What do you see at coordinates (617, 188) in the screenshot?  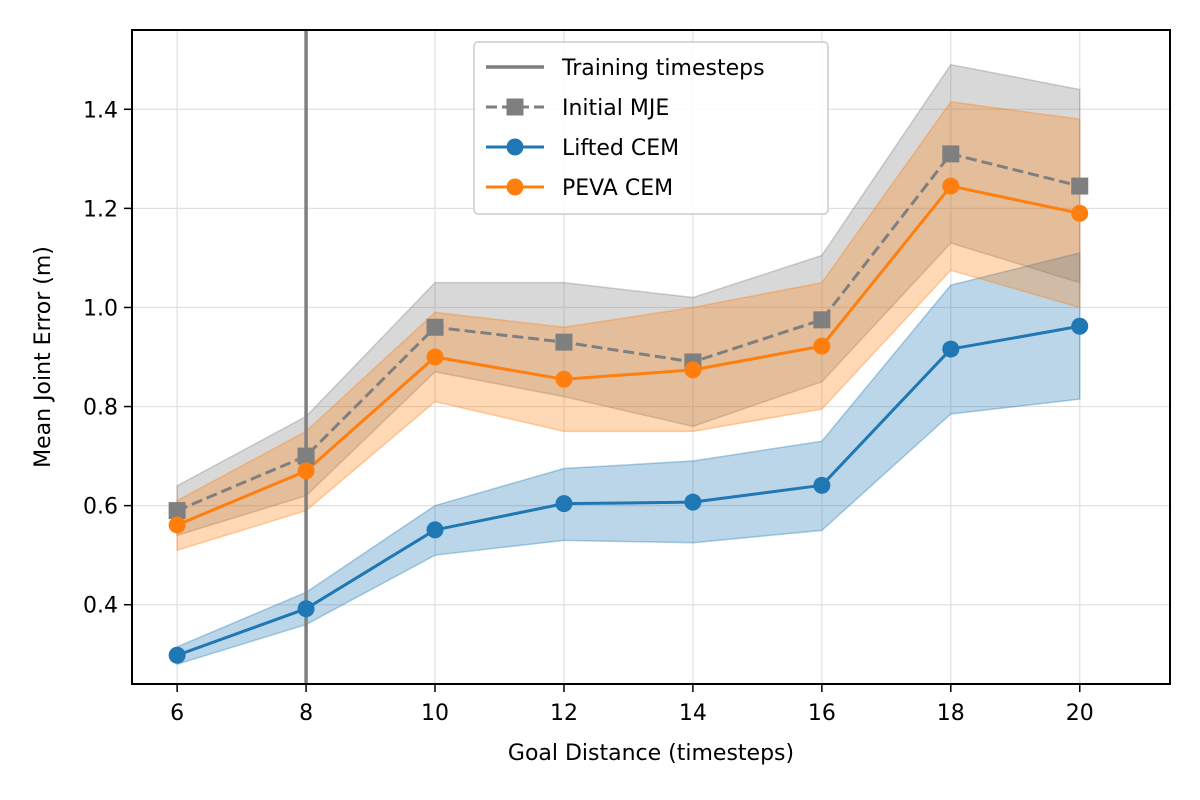 I see `legend-peva-cem-label: PEVA CEM` at bounding box center [617, 188].